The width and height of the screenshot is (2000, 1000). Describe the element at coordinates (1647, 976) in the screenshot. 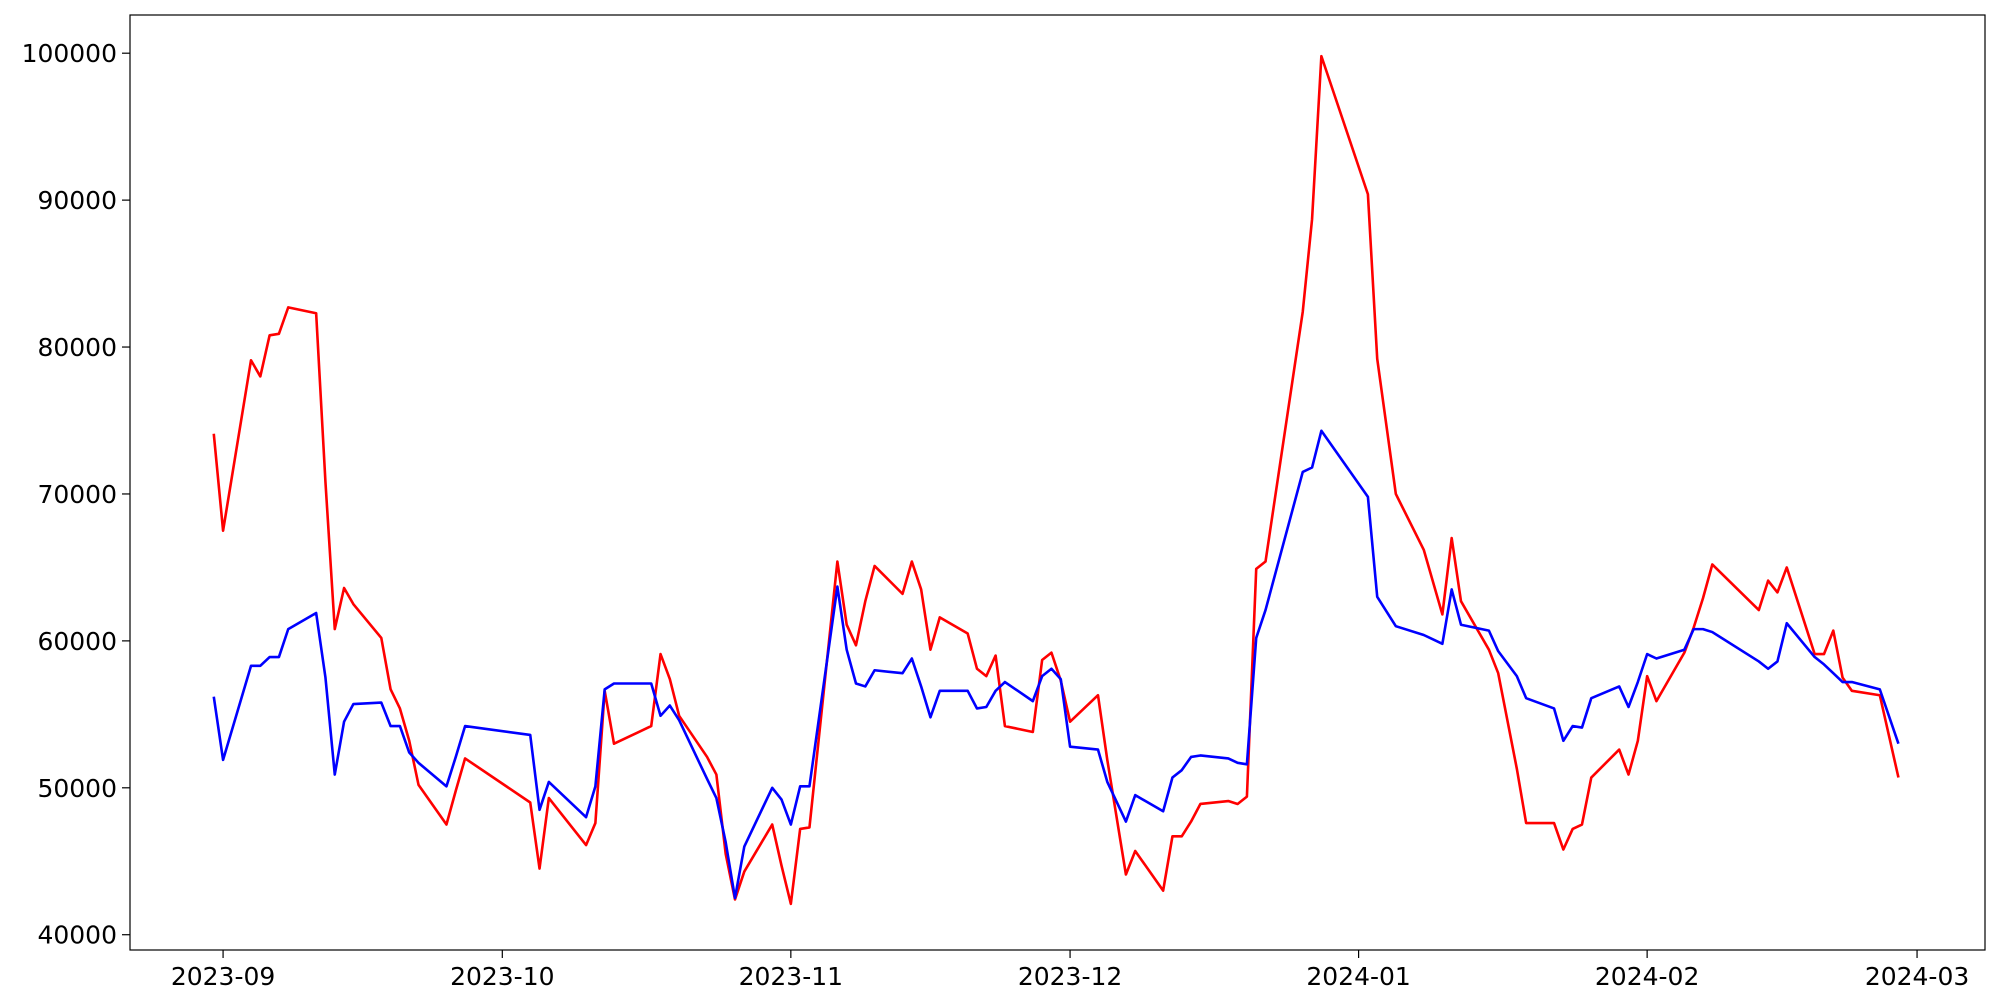

I see `x-tick-label: 2024-02` at that location.